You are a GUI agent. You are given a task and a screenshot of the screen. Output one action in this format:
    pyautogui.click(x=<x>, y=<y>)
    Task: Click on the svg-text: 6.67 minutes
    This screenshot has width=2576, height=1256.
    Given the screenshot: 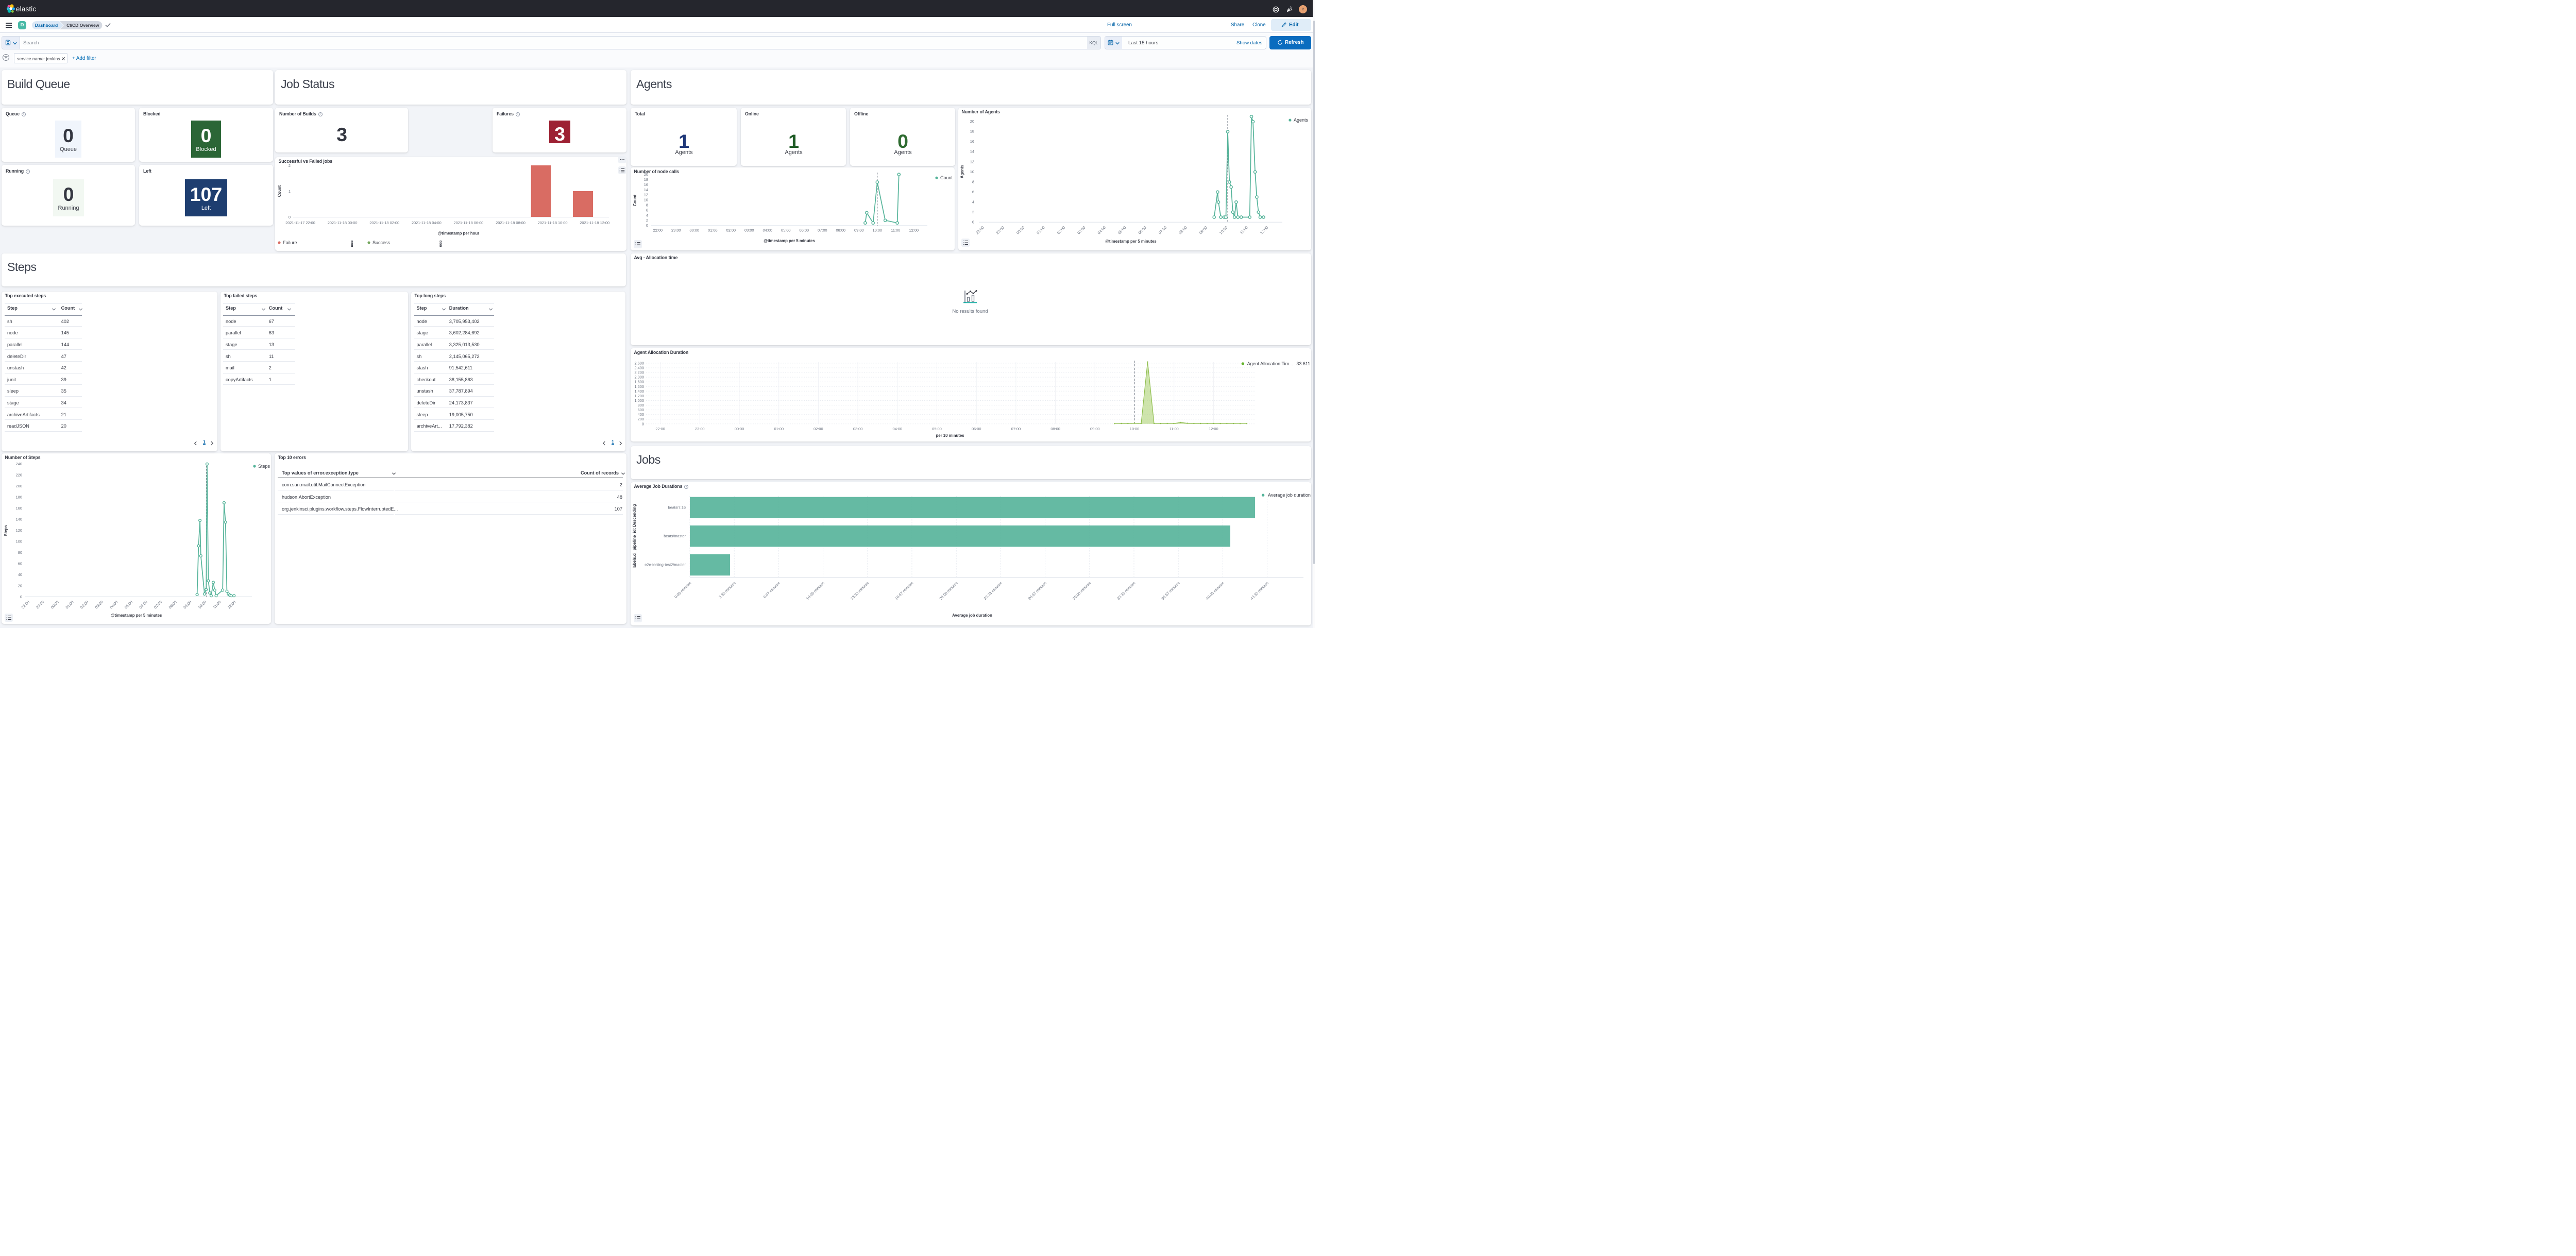 What is the action you would take?
    pyautogui.click(x=772, y=590)
    